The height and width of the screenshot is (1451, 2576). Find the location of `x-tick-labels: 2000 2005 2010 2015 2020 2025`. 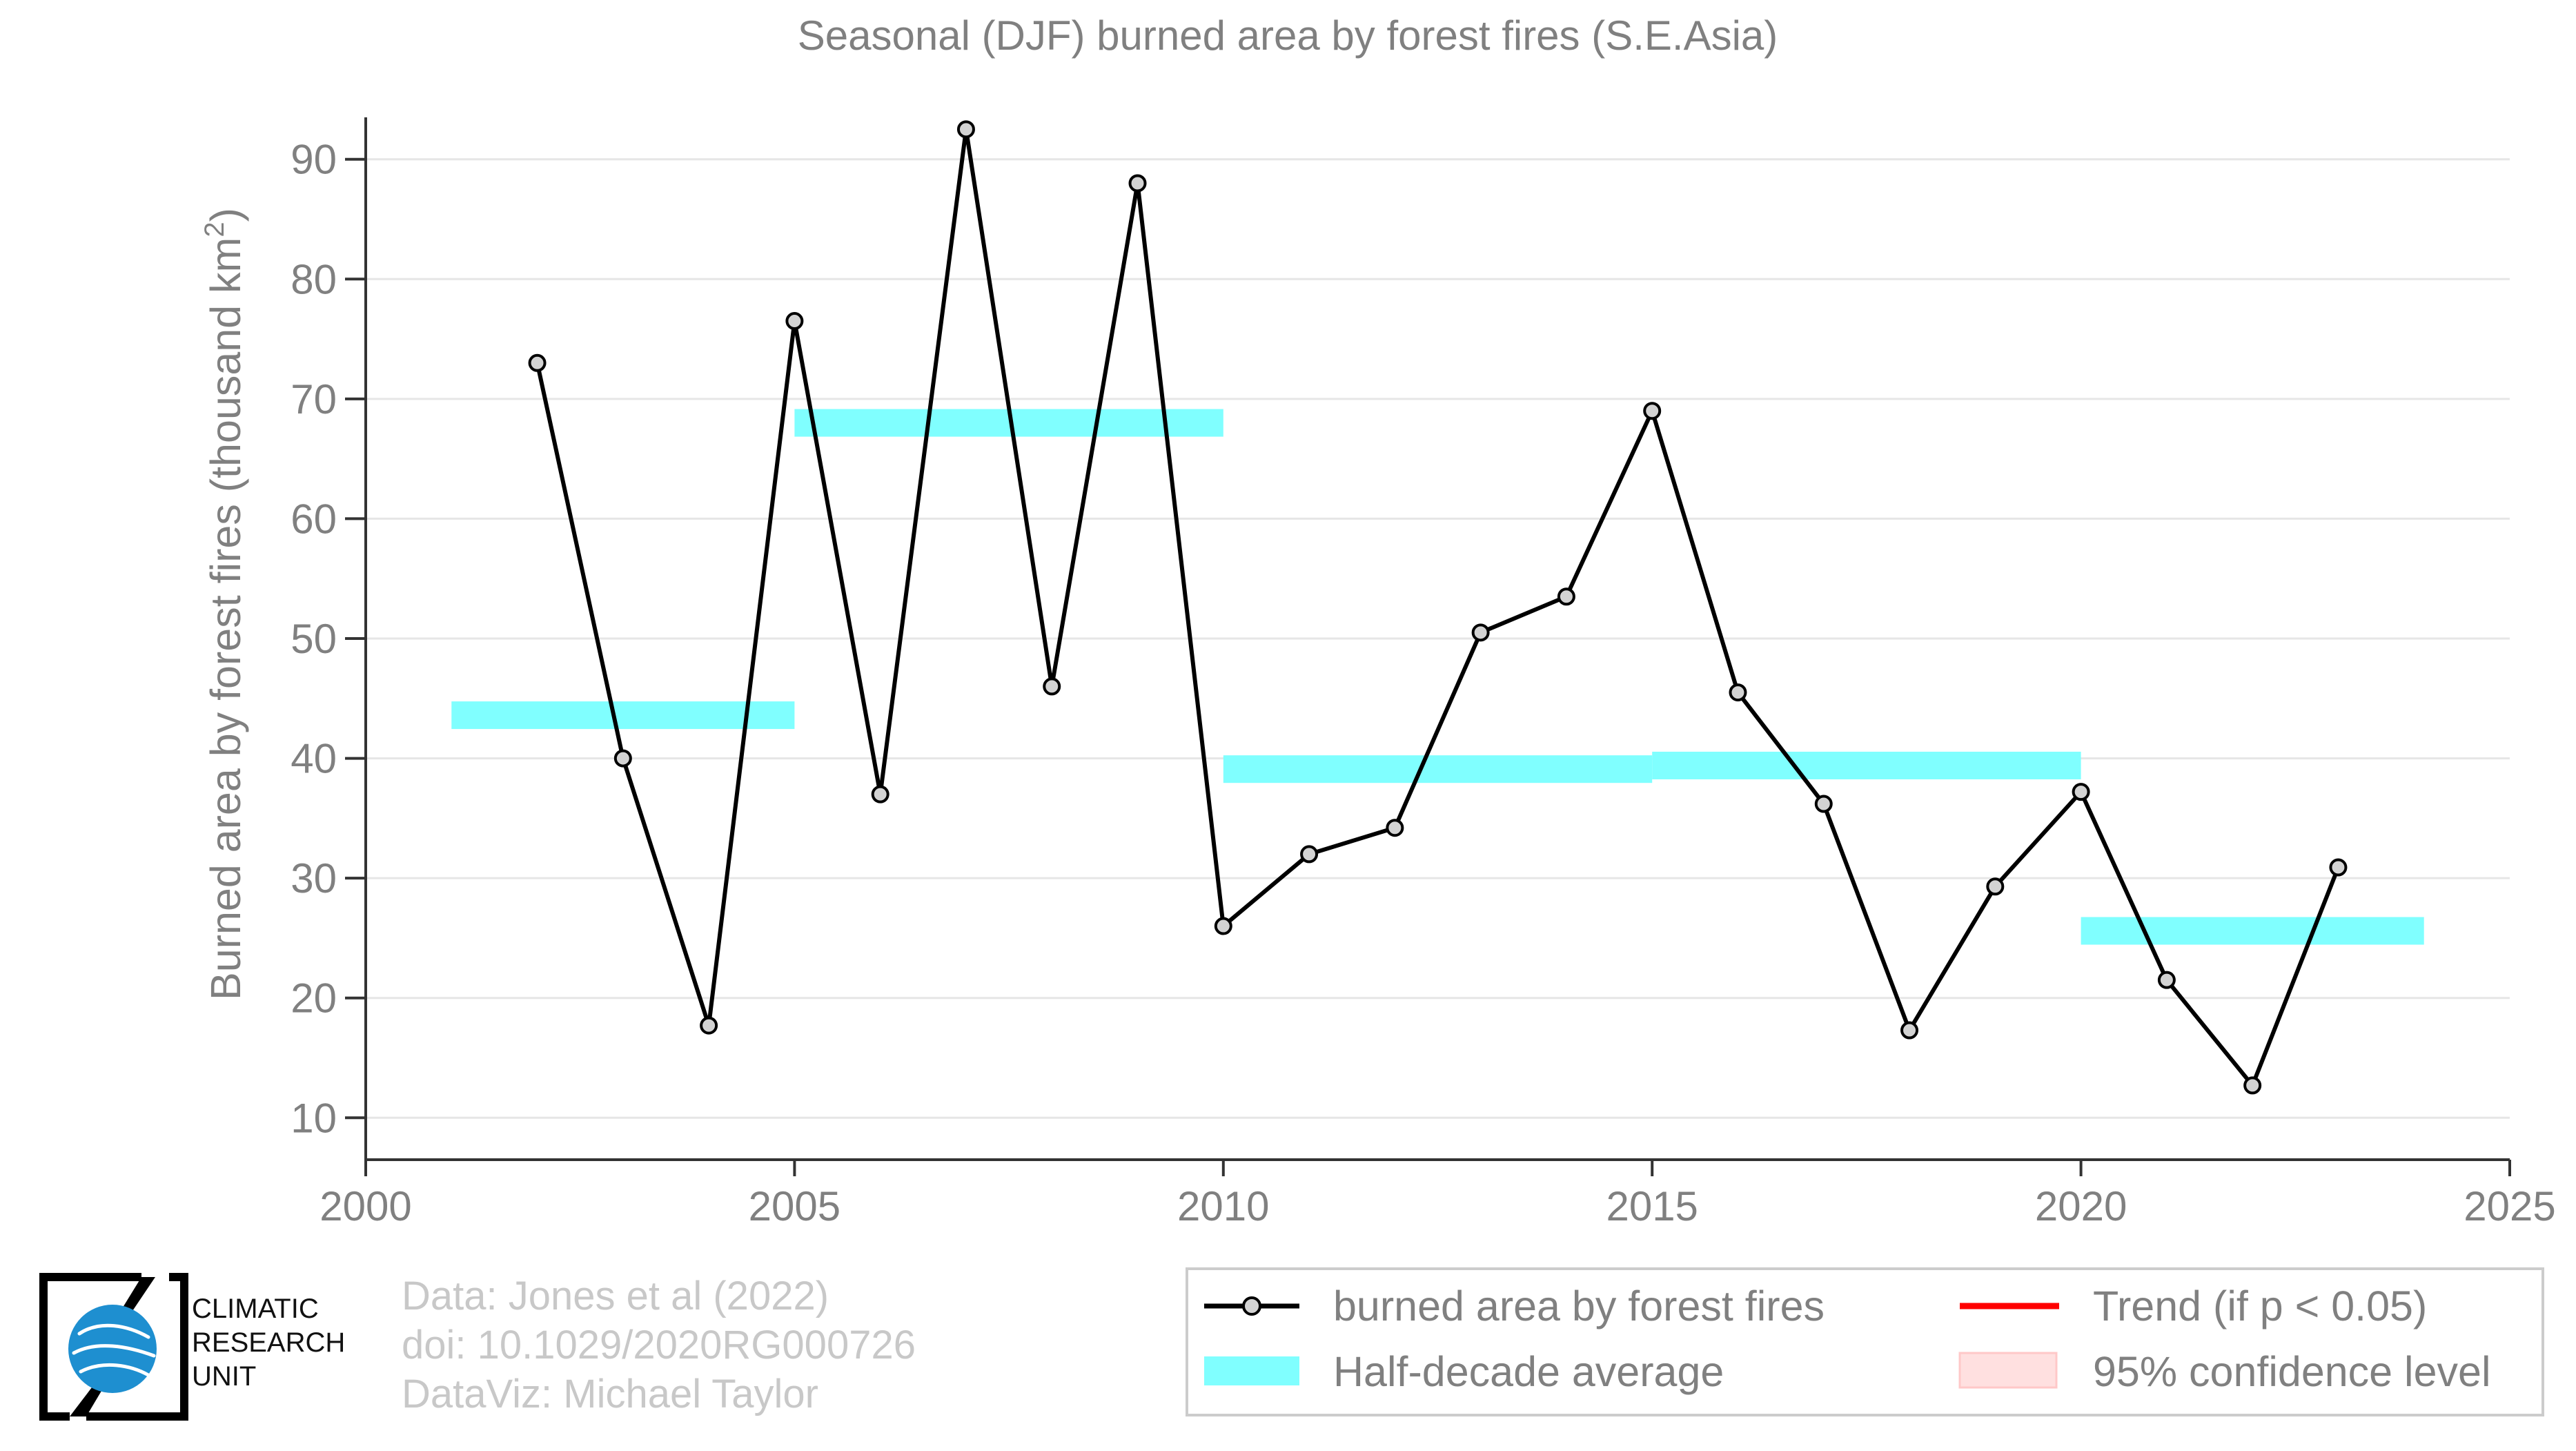

x-tick-labels: 2000 2005 2010 2015 2020 2025 is located at coordinates (1437, 1206).